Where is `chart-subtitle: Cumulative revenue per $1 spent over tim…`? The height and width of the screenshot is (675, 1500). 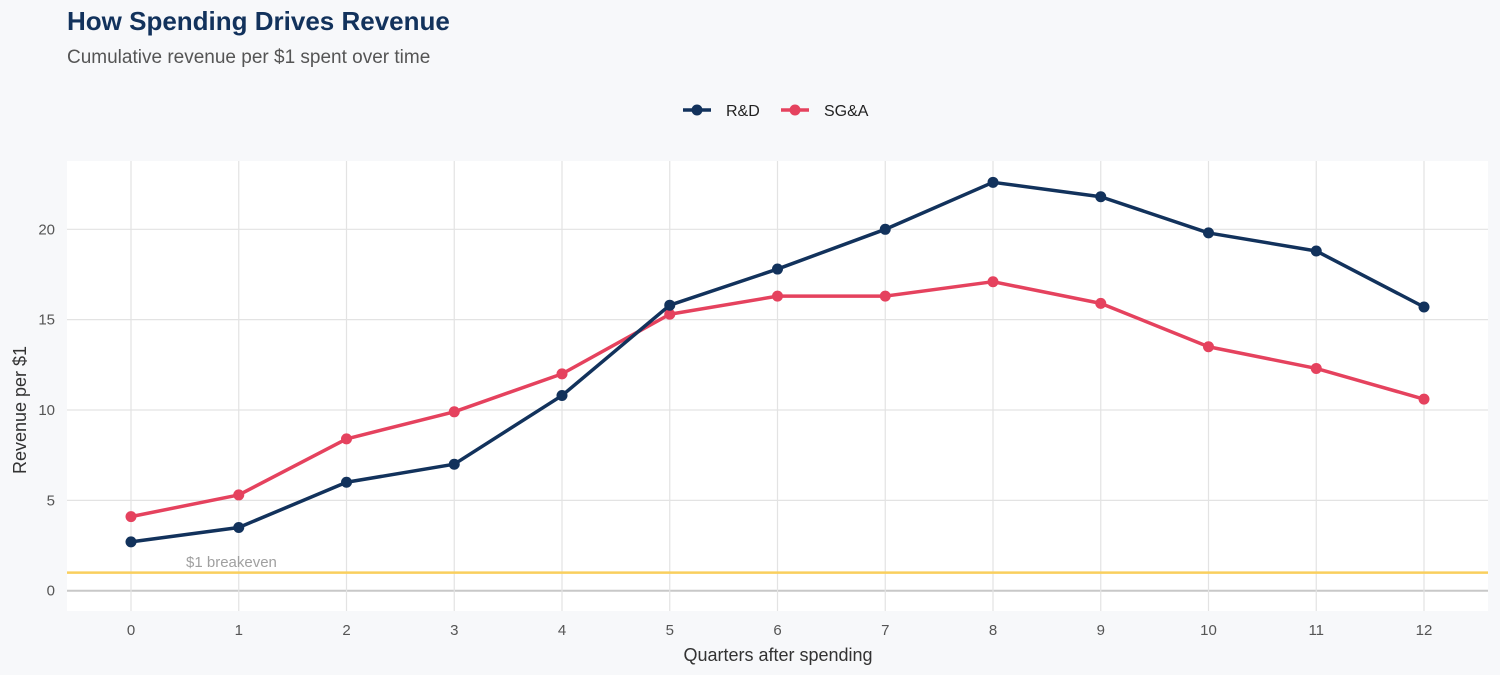 chart-subtitle: Cumulative revenue per $1 spent over tim… is located at coordinates (249, 57).